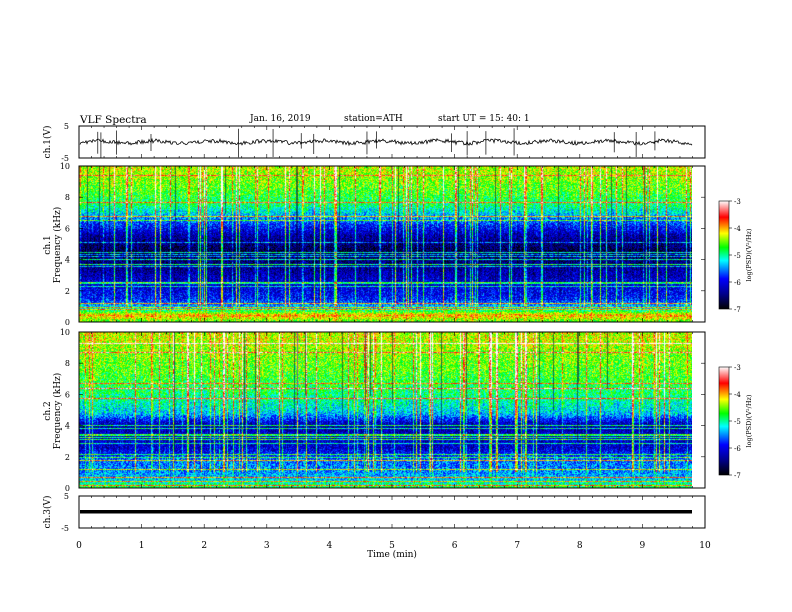 This screenshot has width=792, height=612. Describe the element at coordinates (737, 229) in the screenshot. I see `ch1-cb-tick-label: -4` at that location.